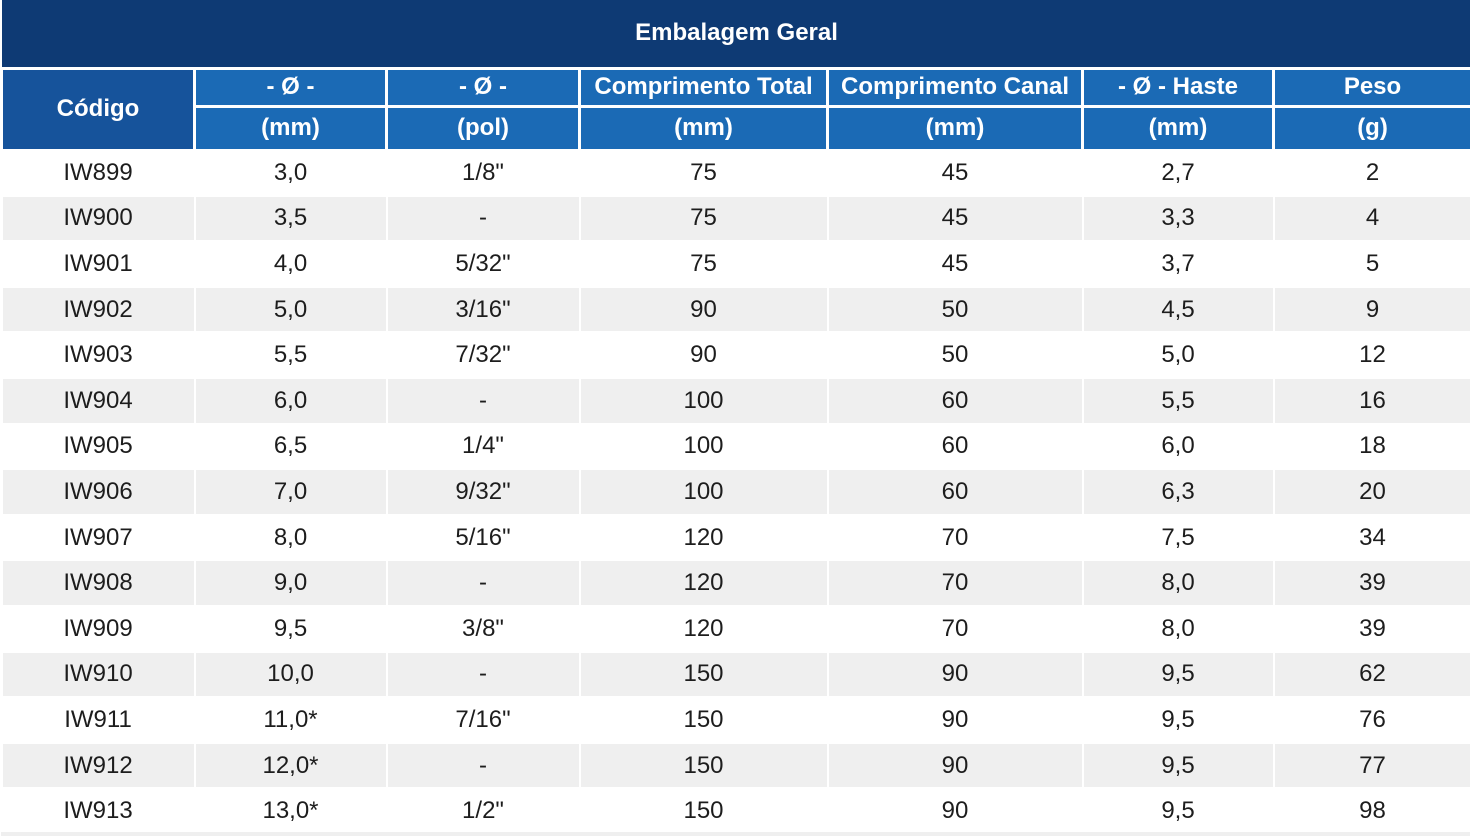 This screenshot has width=1470, height=836. I want to click on cell-diametro-haste: 4,5, so click(1178, 309).